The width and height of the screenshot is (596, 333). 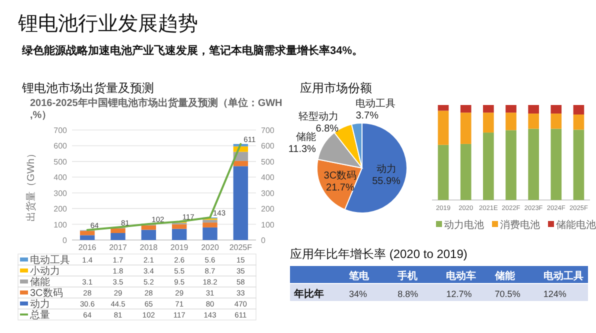 What do you see at coordinates (379, 254) in the screenshot?
I see `text: 应用年比年增长率 (2020 to 2019)` at bounding box center [379, 254].